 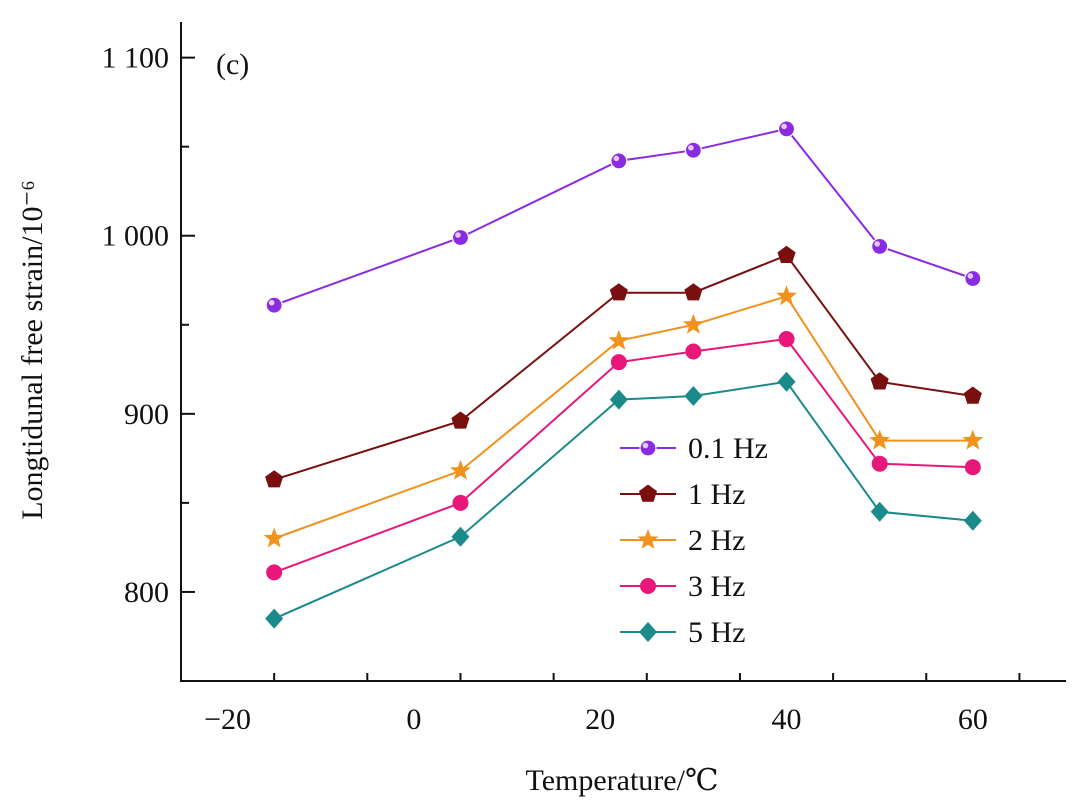 I want to click on legend-item: 2 Hz, so click(x=682, y=540).